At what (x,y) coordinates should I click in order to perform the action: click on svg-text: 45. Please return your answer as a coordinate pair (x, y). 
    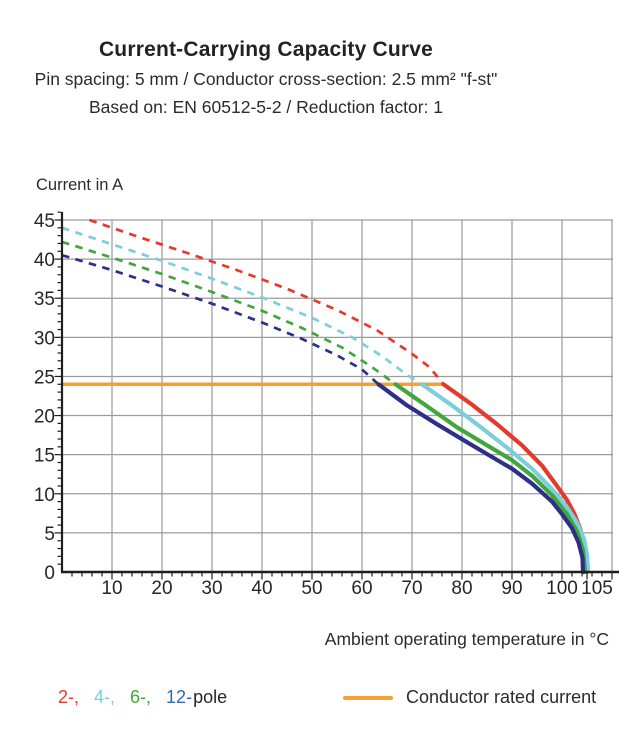
    Looking at the image, I should click on (44, 221).